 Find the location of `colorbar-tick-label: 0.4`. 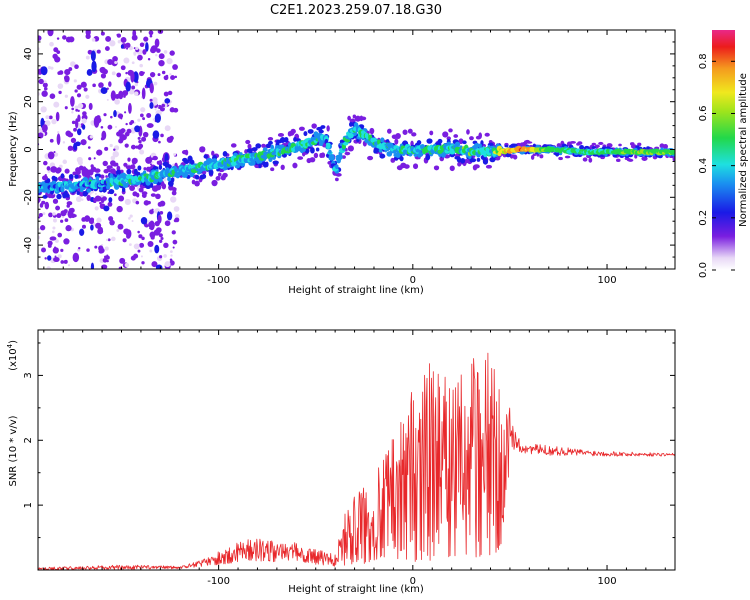

colorbar-tick-label: 0.4 is located at coordinates (703, 166).